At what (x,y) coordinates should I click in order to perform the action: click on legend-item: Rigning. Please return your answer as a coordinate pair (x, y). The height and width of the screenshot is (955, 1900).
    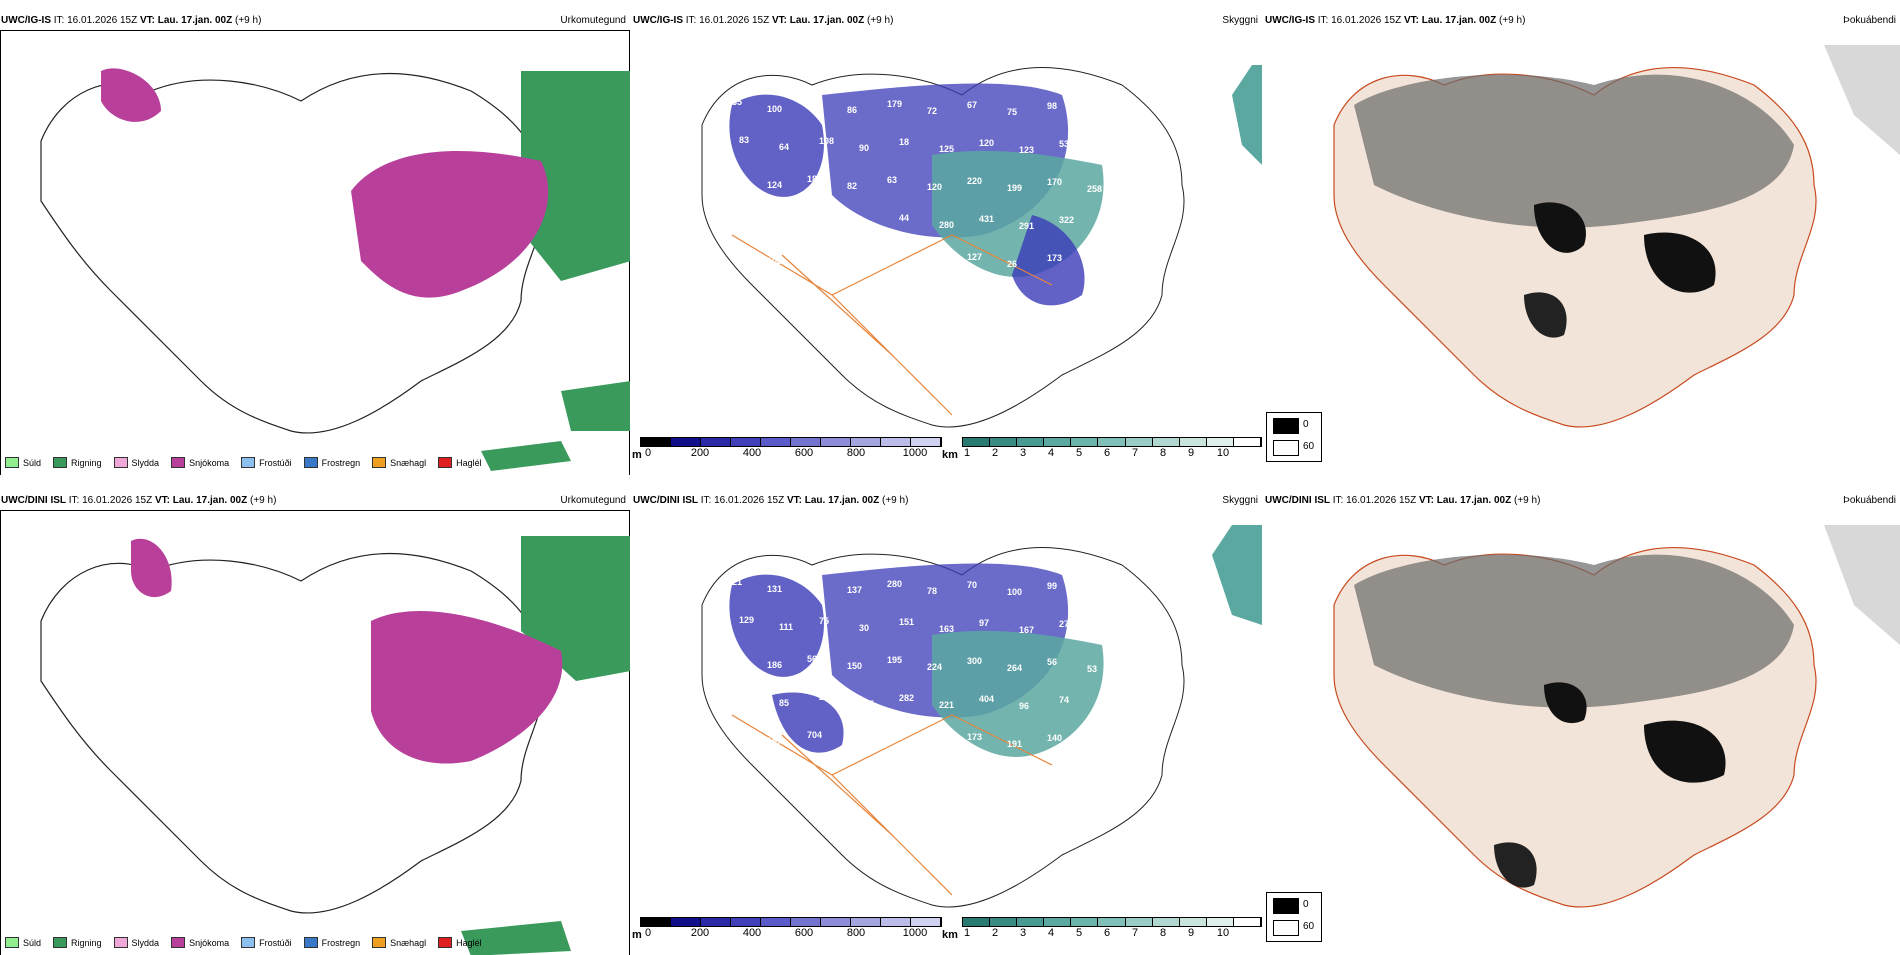
    Looking at the image, I should click on (77, 942).